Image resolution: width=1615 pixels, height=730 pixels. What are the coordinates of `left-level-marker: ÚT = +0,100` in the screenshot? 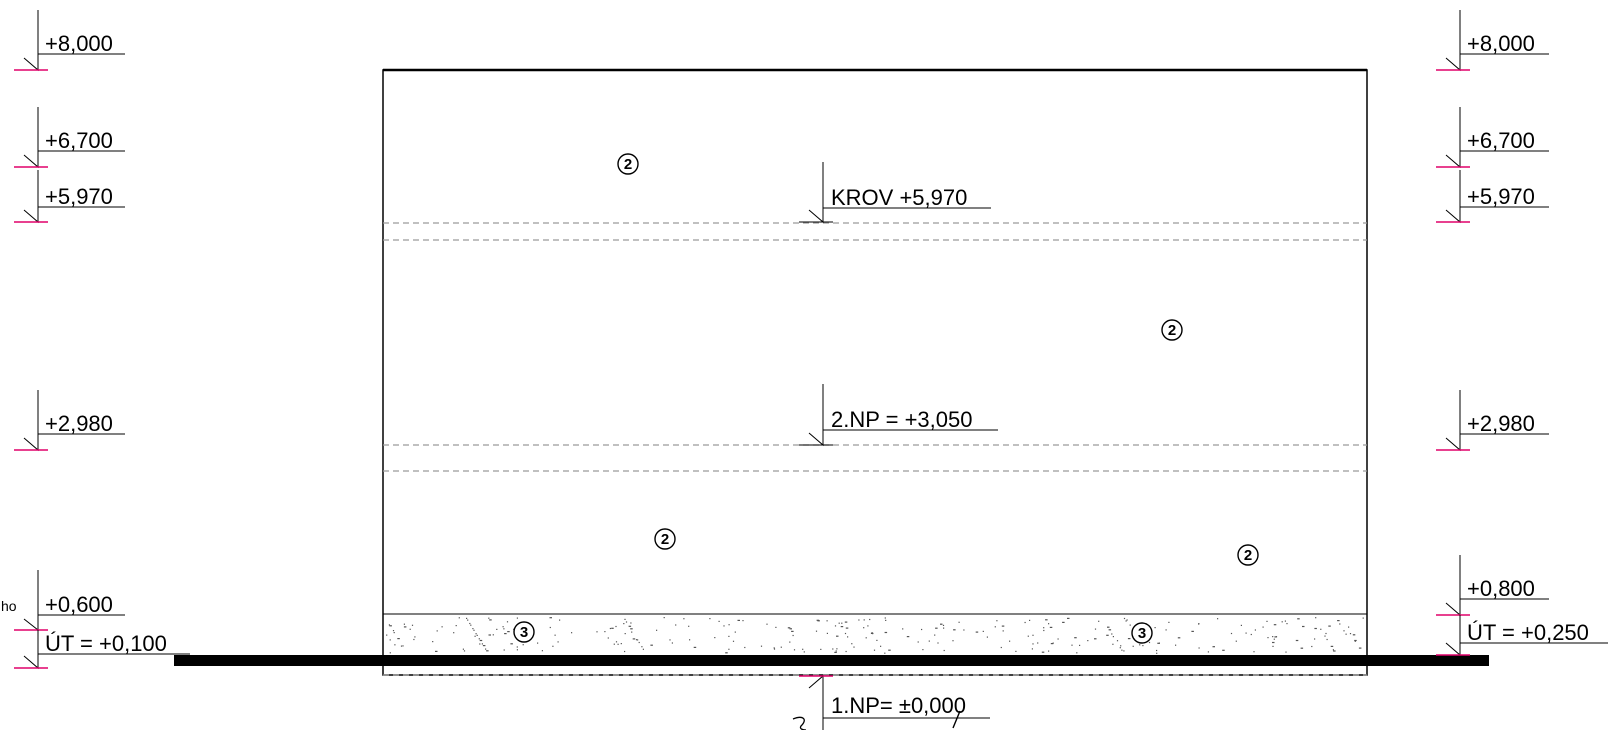 It's located at (102, 650).